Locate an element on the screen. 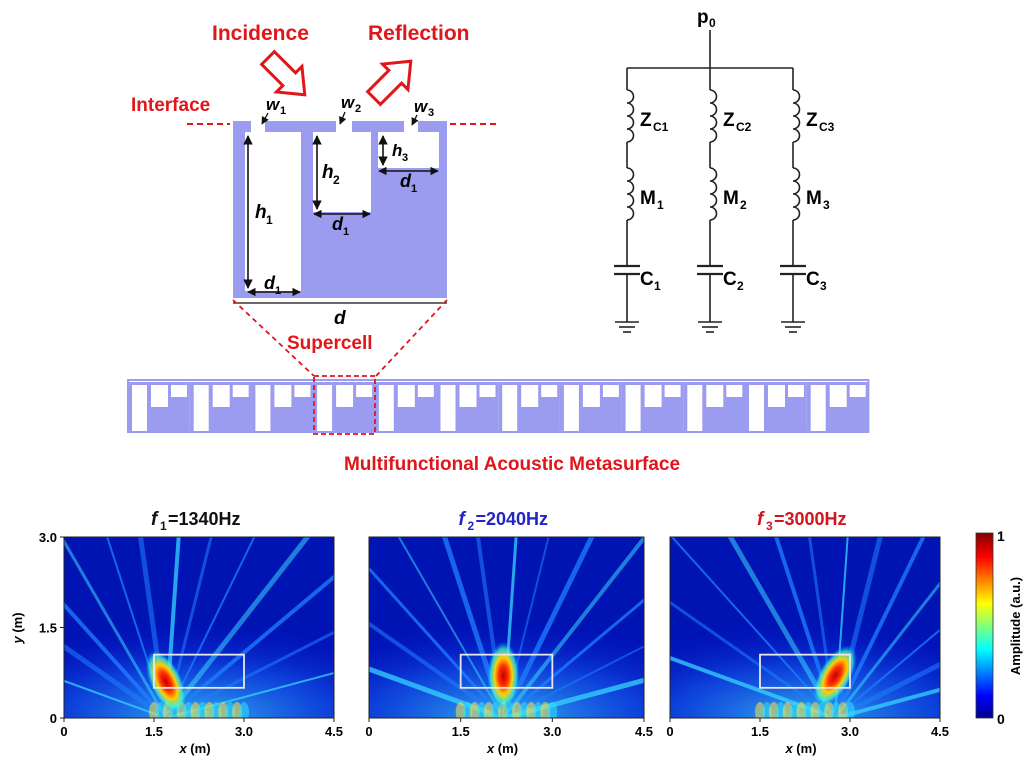  panel-title: f 1 =1340Hz is located at coordinates (196, 521).